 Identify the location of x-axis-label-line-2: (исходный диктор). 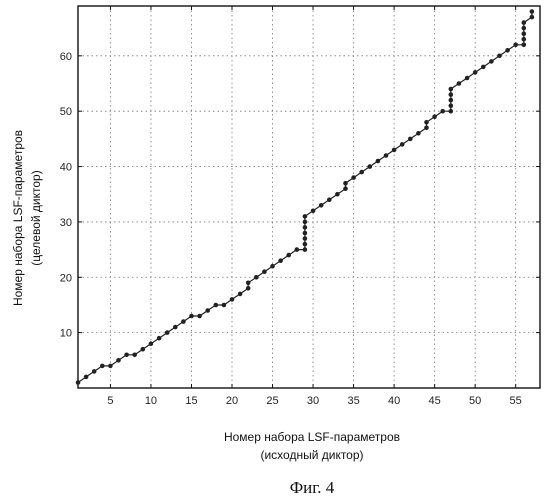
(311, 455).